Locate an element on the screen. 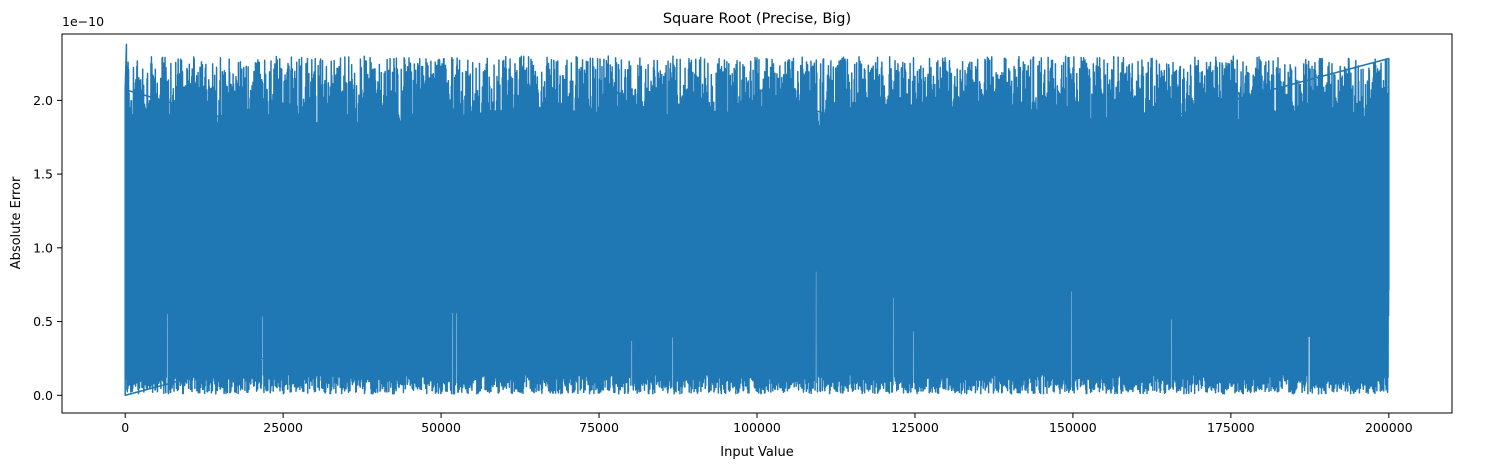 This screenshot has height=470, width=1489. y-tick-label: 0.0 is located at coordinates (43, 395).